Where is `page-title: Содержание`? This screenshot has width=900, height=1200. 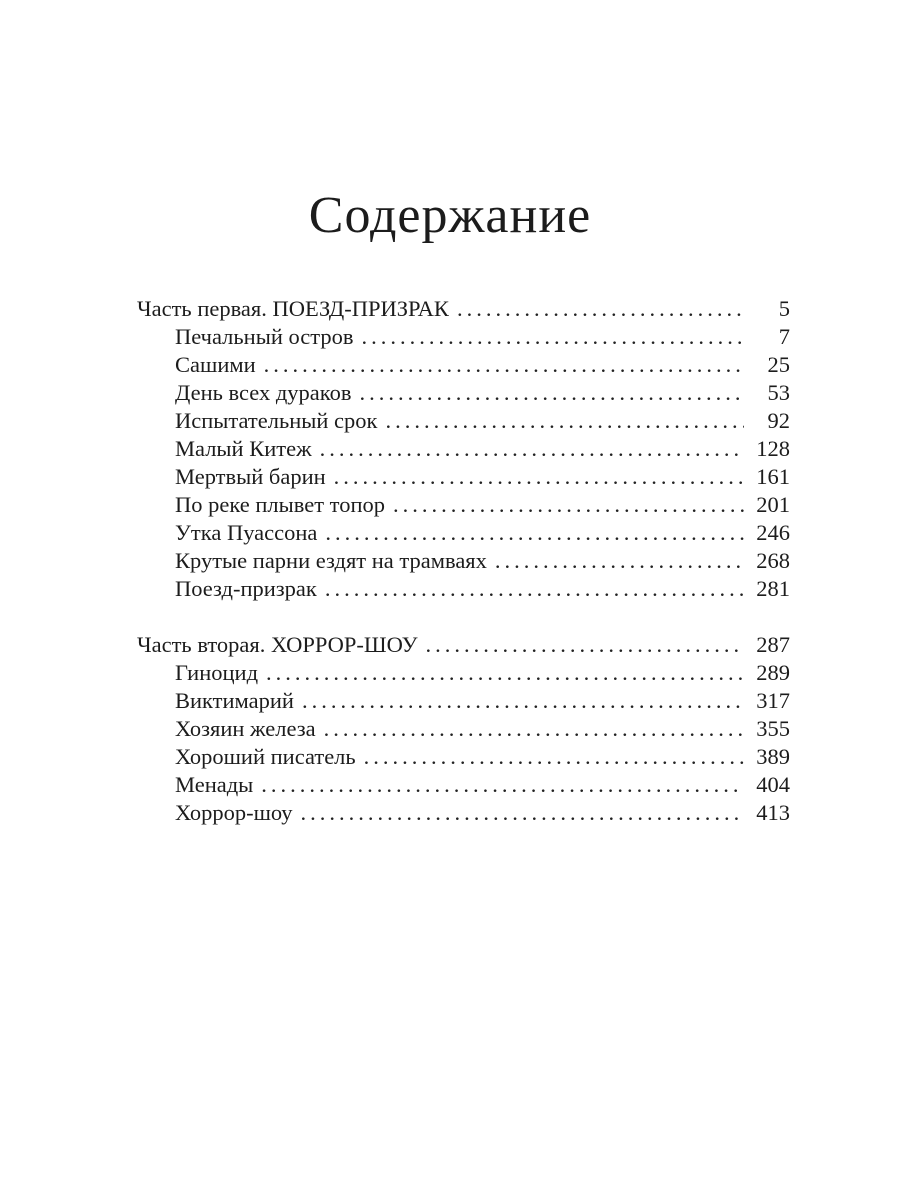 page-title: Содержание is located at coordinates (450, 215).